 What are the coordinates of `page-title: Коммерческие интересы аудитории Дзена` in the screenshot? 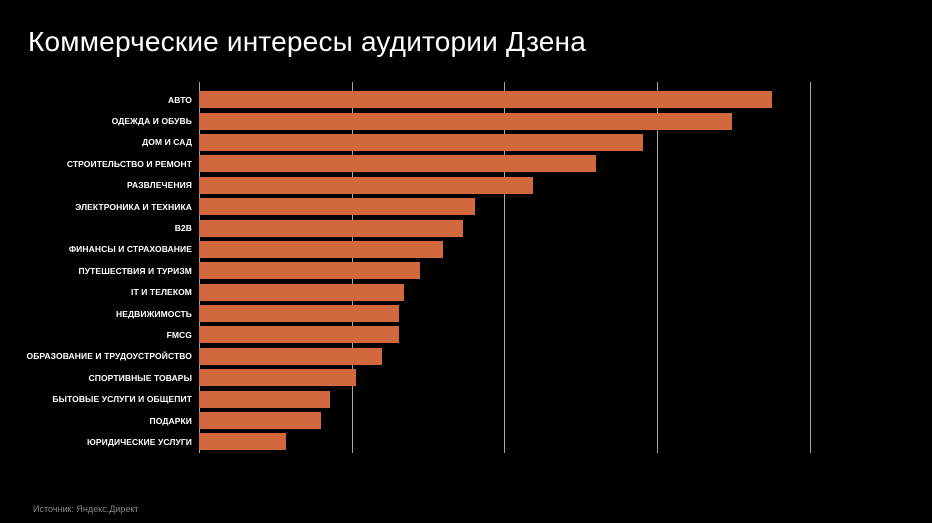 It's located at (307, 41).